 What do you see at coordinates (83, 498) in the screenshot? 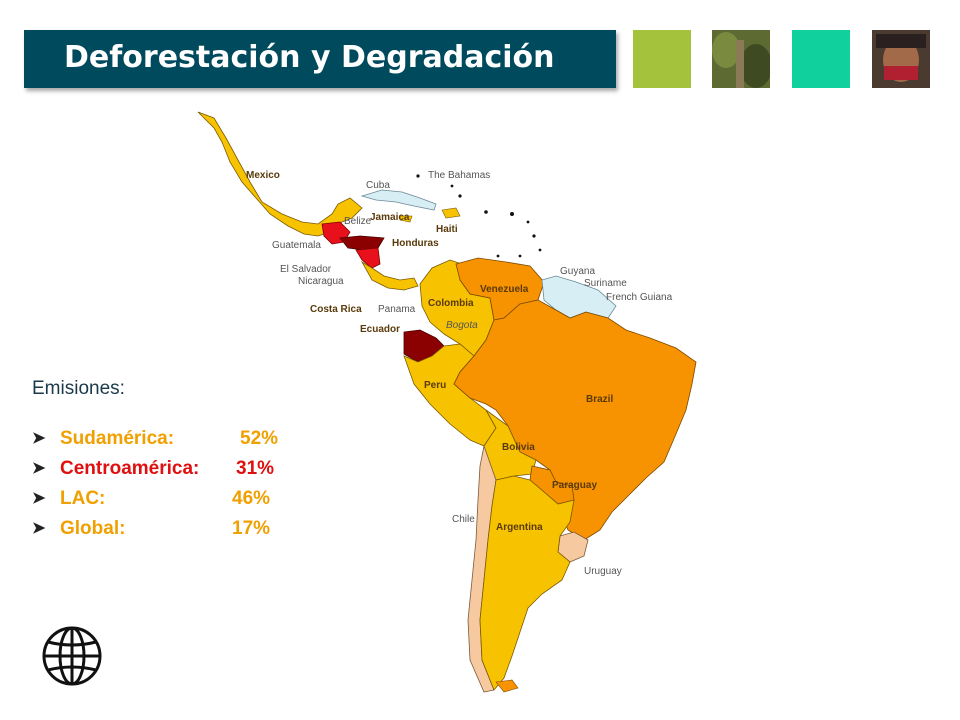
I see `emission-label: LAC:` at bounding box center [83, 498].